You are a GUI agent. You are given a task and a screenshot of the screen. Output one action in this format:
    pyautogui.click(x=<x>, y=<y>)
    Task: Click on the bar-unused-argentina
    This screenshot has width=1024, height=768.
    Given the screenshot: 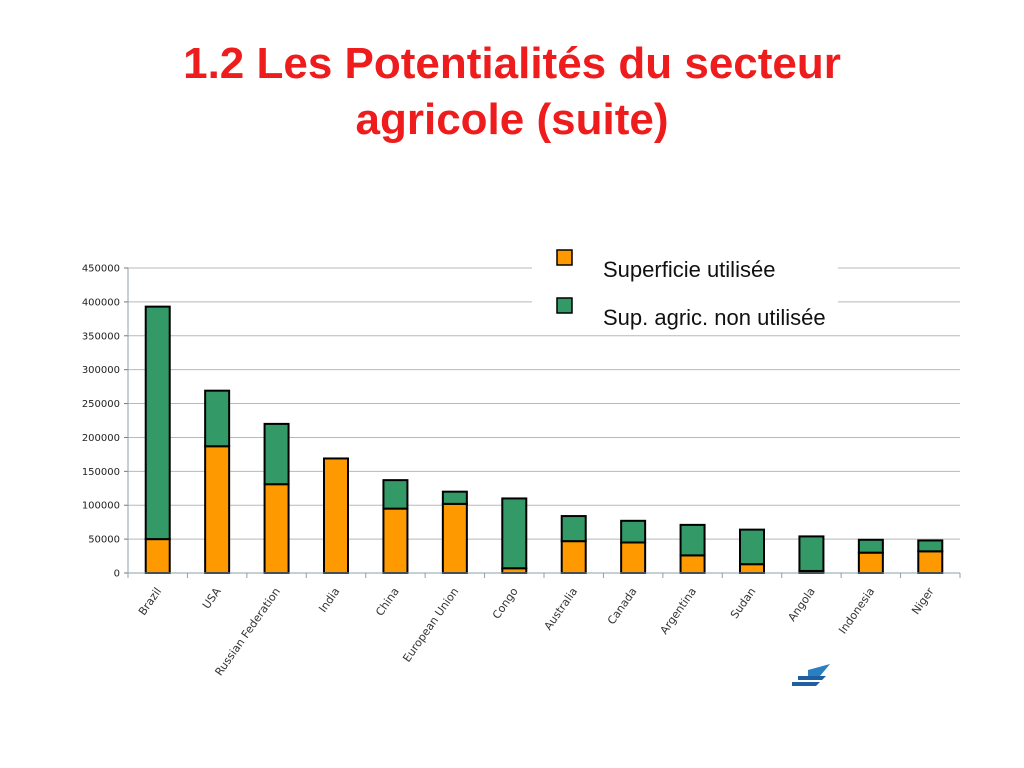 What is the action you would take?
    pyautogui.click(x=692, y=540)
    